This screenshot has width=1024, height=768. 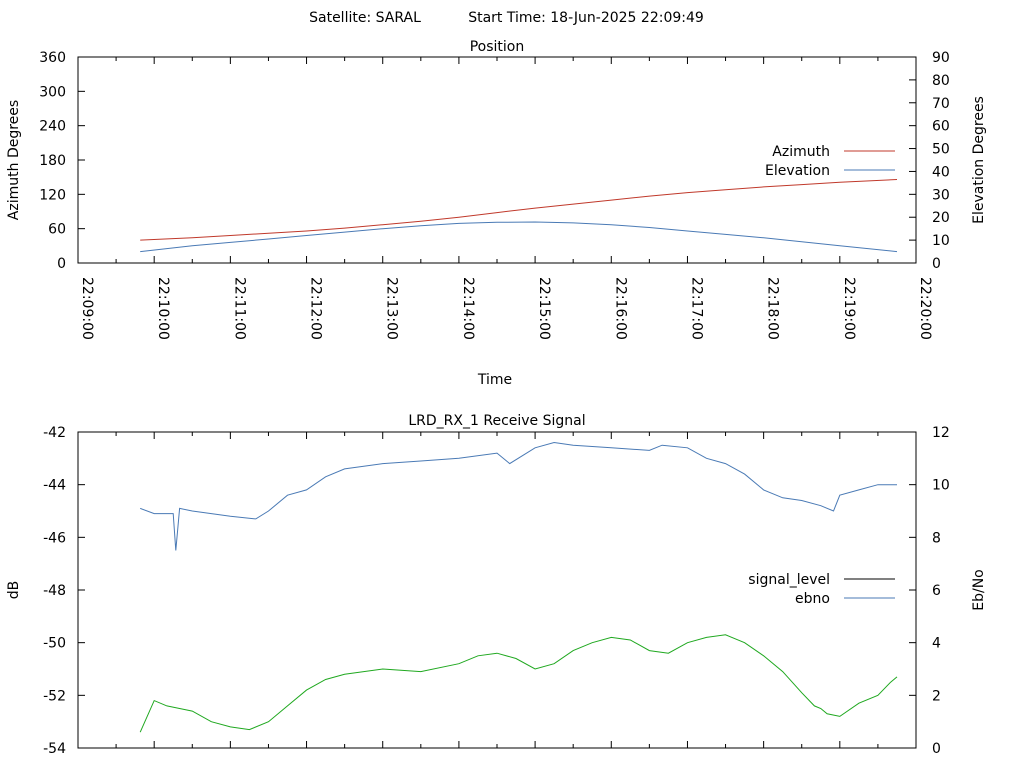 I want to click on y-tick-label: 240, so click(x=52, y=127).